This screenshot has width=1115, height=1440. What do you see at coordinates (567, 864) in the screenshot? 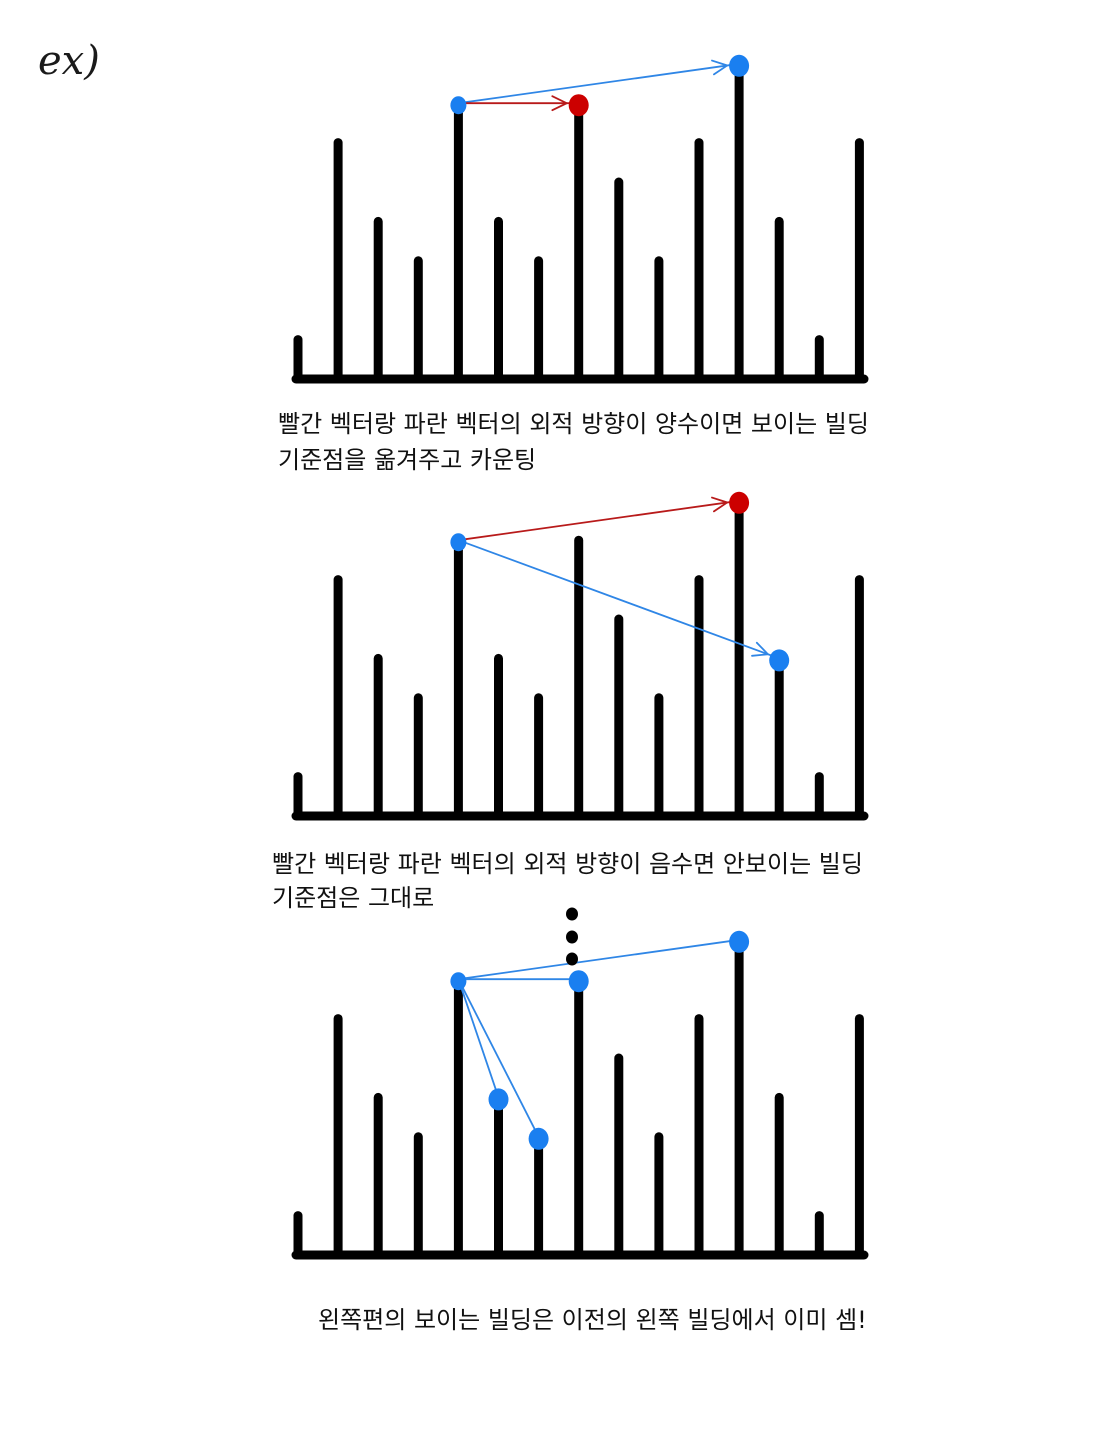
I see `caption-panel-2-line-1: 빨간 벡터랑 파란 벡터의 외적 방향이 음수면 안보이는 빌딩` at bounding box center [567, 864].